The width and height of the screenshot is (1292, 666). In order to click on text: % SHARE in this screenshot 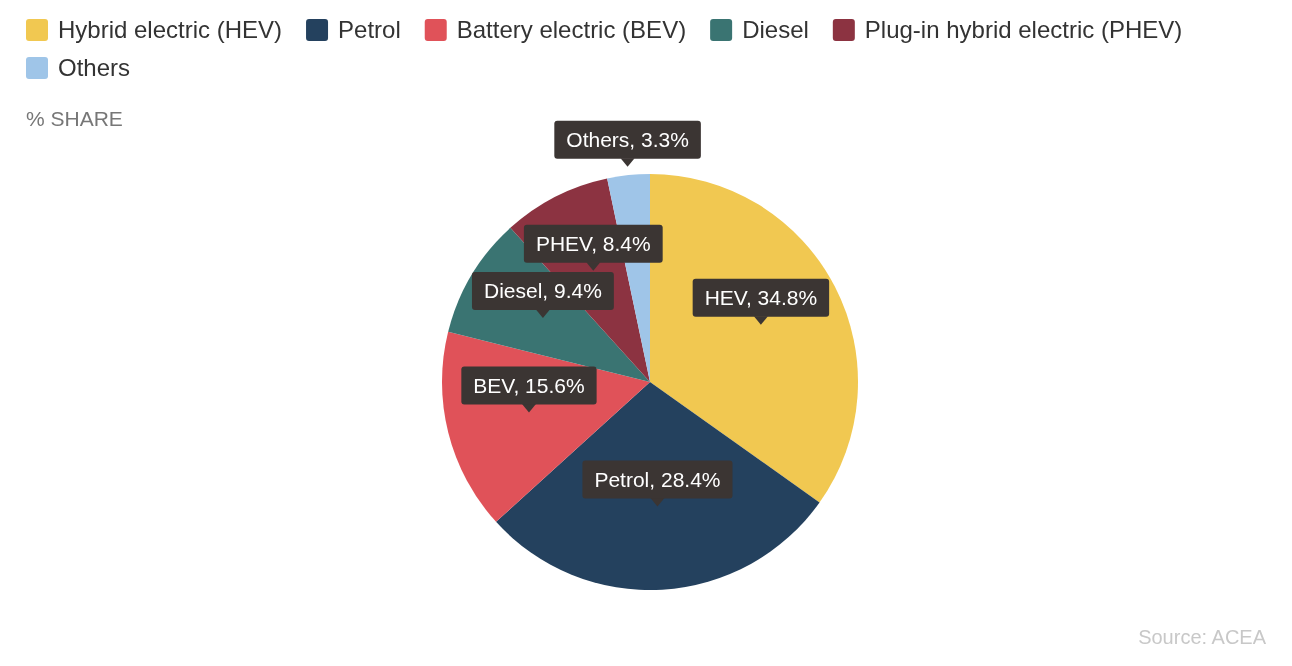, I will do `click(74, 118)`.